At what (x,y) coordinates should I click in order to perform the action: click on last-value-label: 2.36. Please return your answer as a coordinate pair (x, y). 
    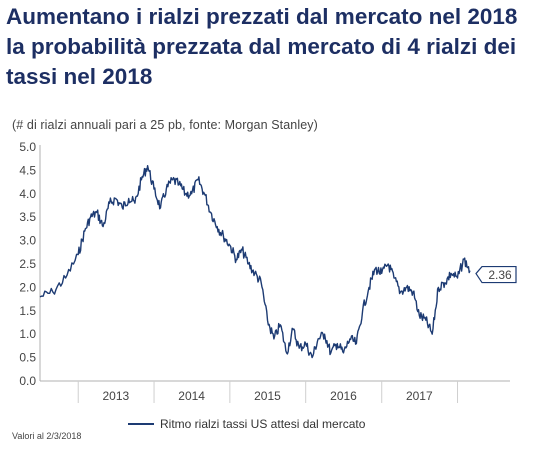
    Looking at the image, I should click on (500, 275).